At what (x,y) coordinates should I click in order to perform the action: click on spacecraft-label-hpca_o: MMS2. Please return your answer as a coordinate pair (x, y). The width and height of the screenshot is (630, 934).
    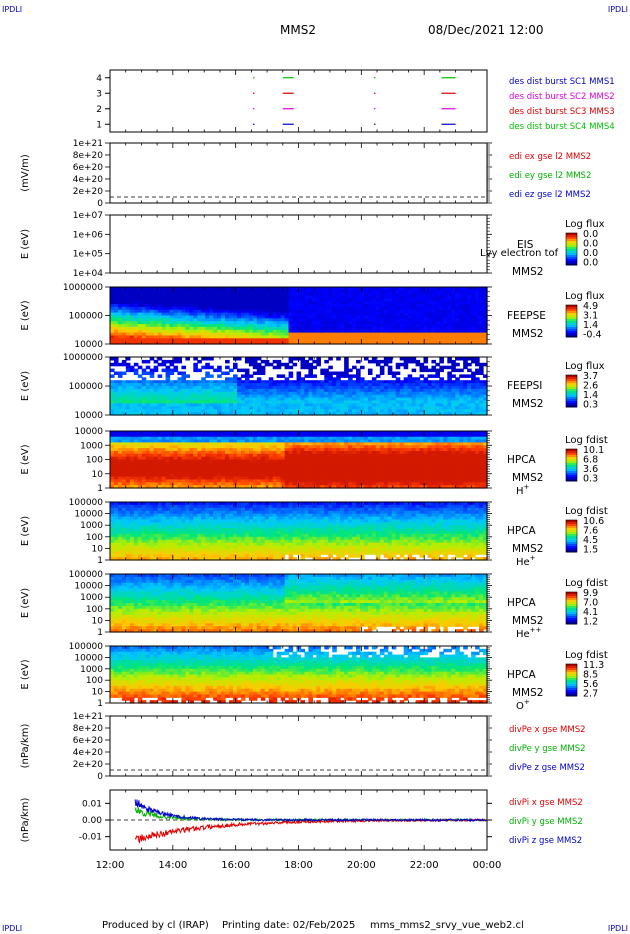
    Looking at the image, I should click on (527, 693).